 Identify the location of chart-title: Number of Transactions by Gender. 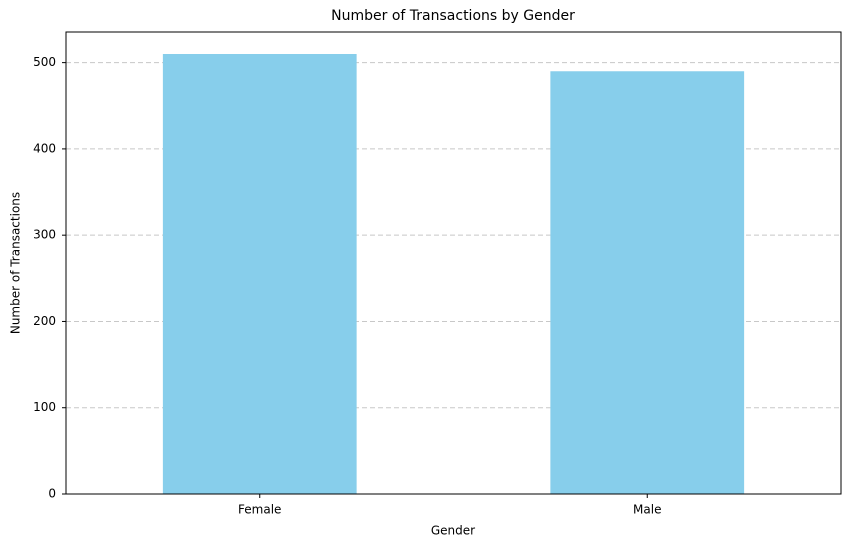
(453, 16).